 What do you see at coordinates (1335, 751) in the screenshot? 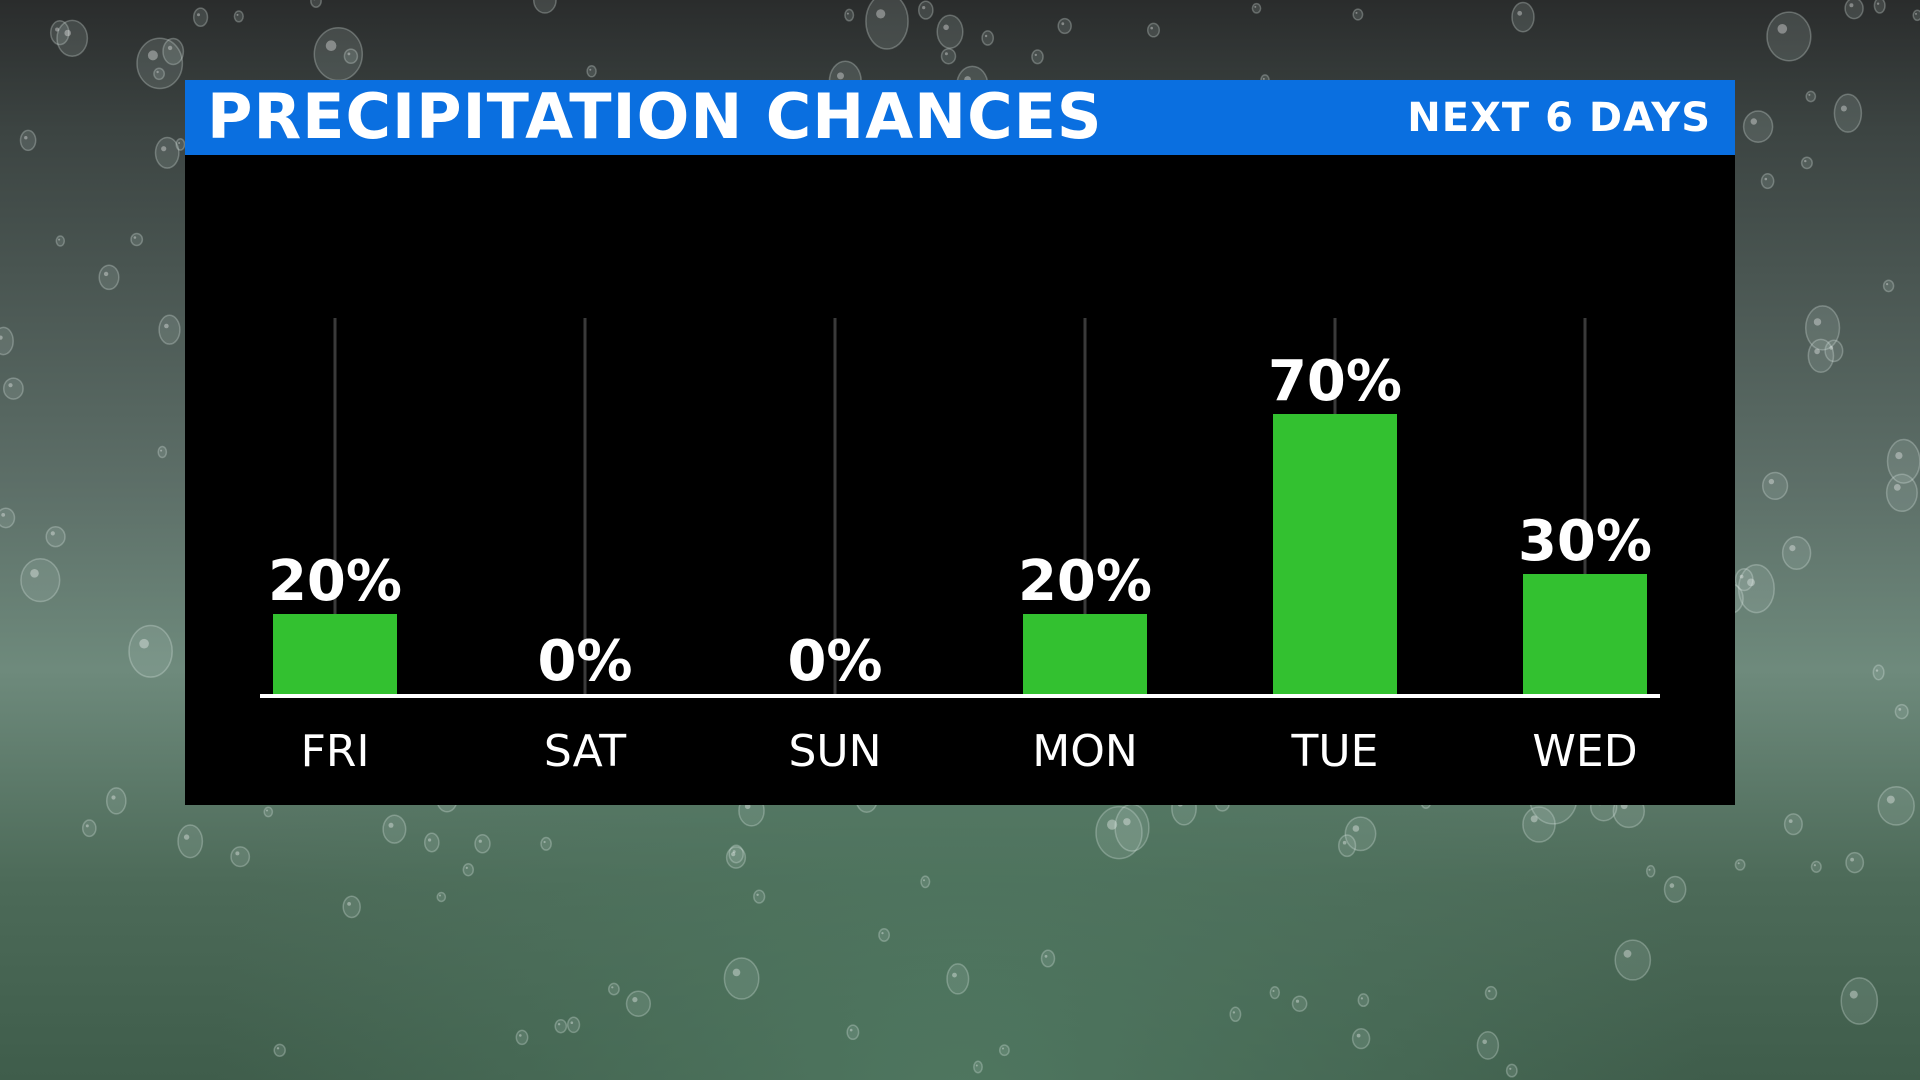
I see `category-label-tue: TUE` at bounding box center [1335, 751].